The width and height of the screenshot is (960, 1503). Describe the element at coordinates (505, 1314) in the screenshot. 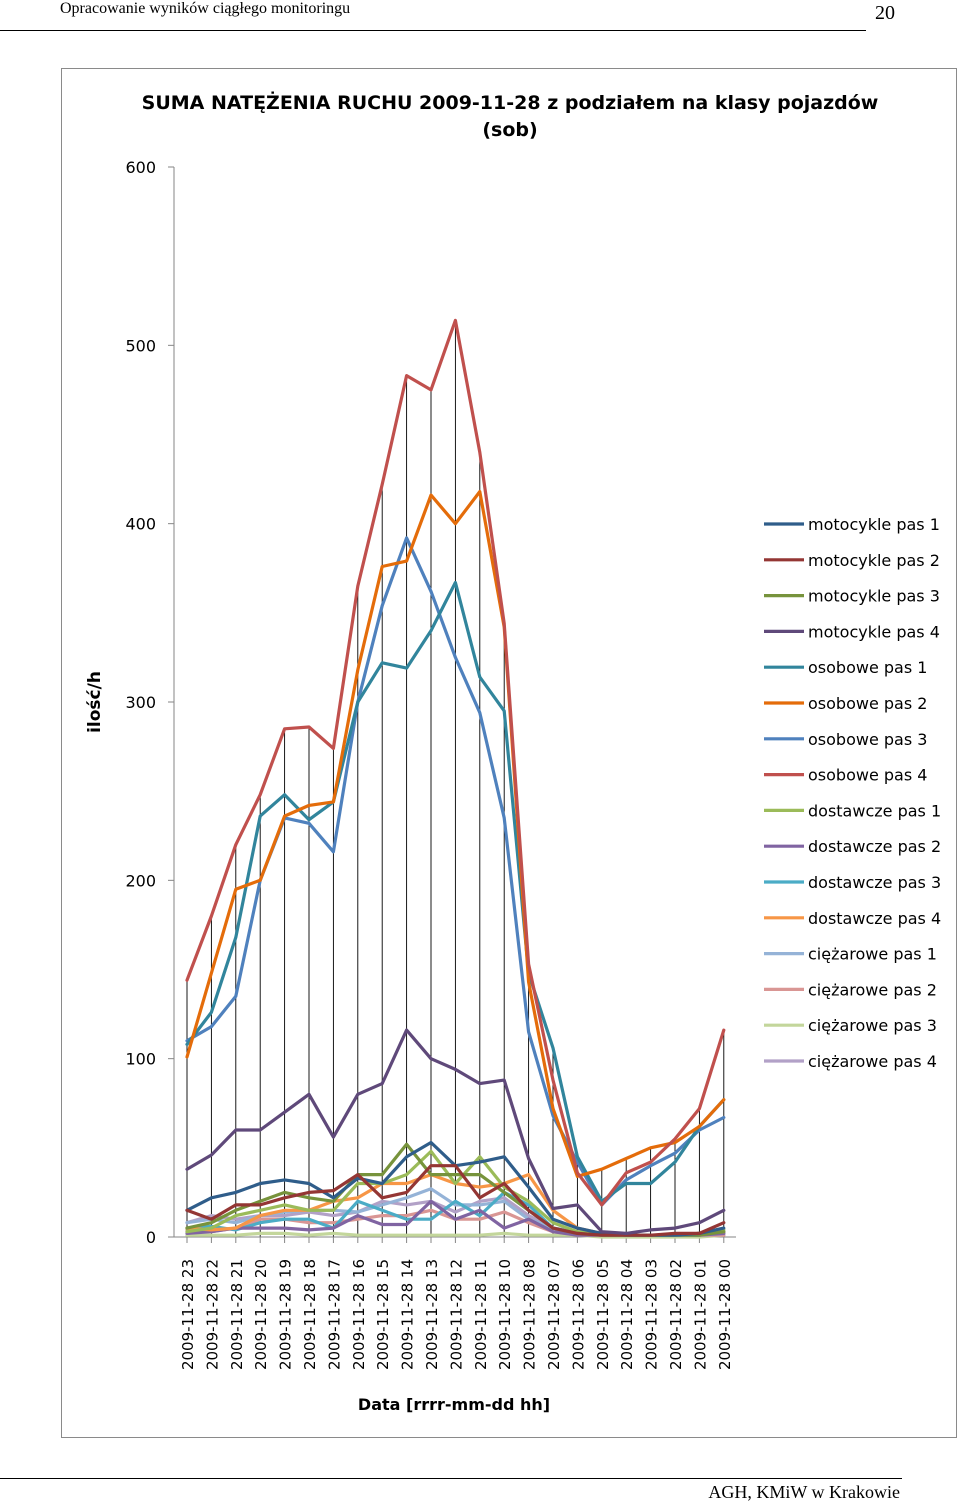

I see `x-tick-label: 2009-11-28 10` at that location.